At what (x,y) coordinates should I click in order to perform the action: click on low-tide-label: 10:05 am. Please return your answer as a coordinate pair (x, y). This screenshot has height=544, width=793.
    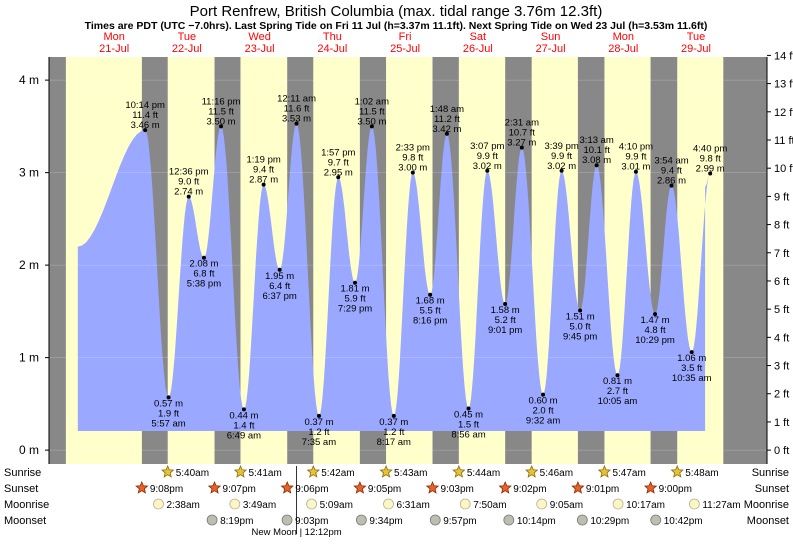
    Looking at the image, I should click on (618, 401).